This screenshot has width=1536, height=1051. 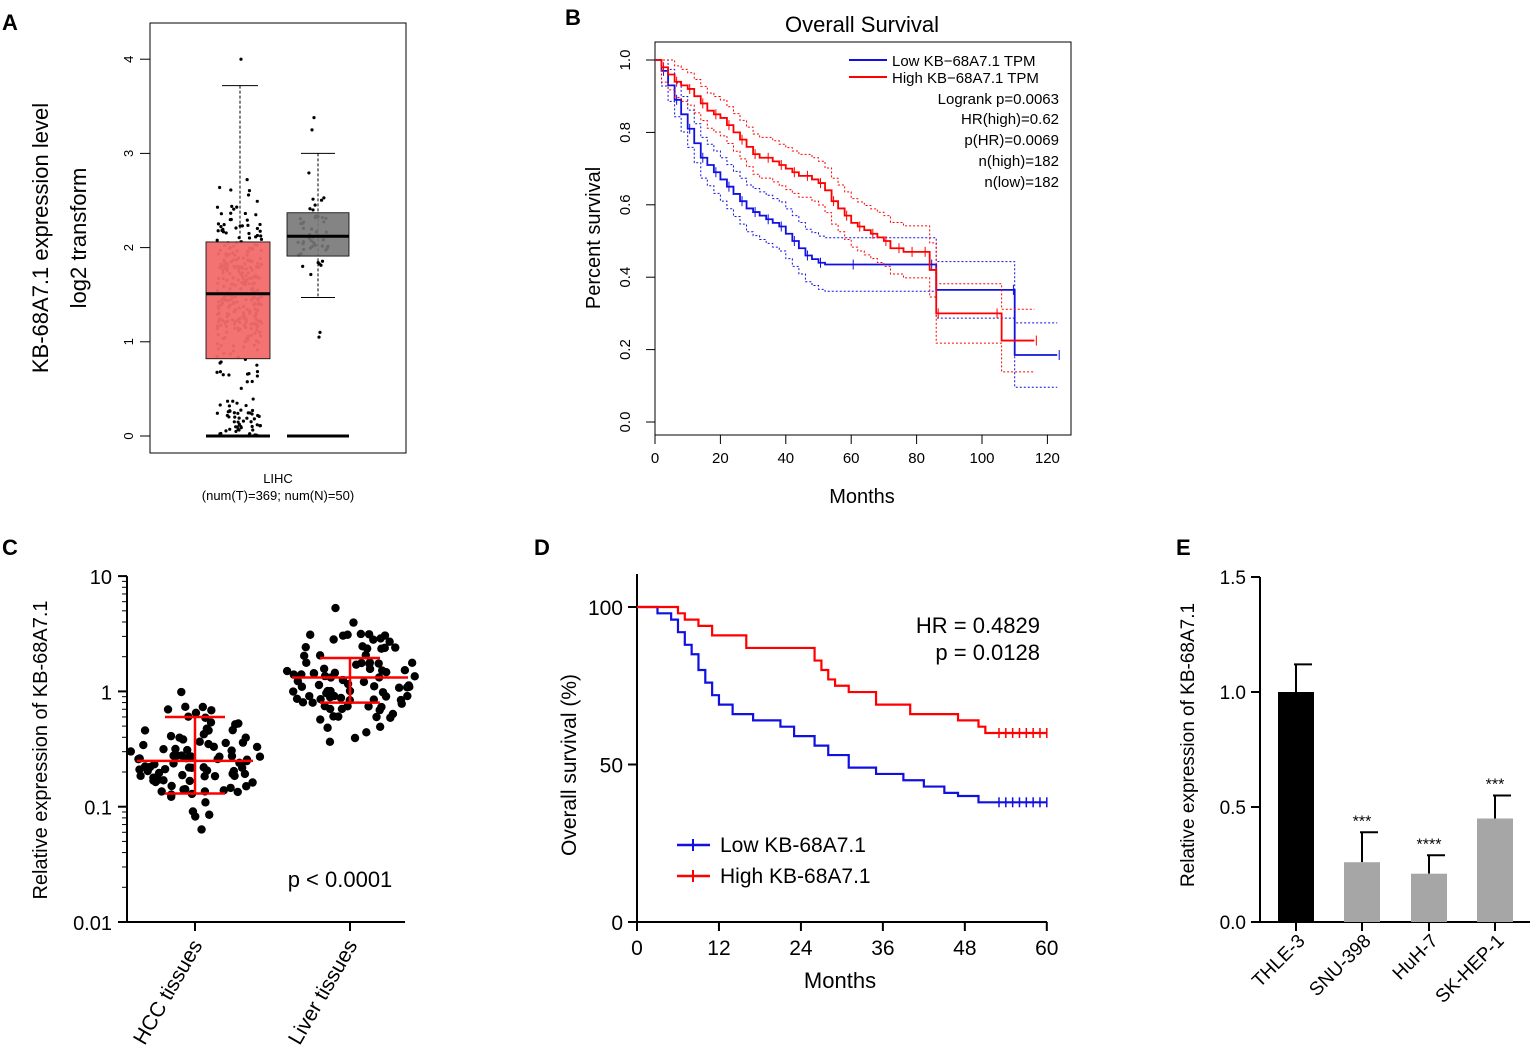 What do you see at coordinates (10, 547) in the screenshot?
I see `panel-c-letter: C` at bounding box center [10, 547].